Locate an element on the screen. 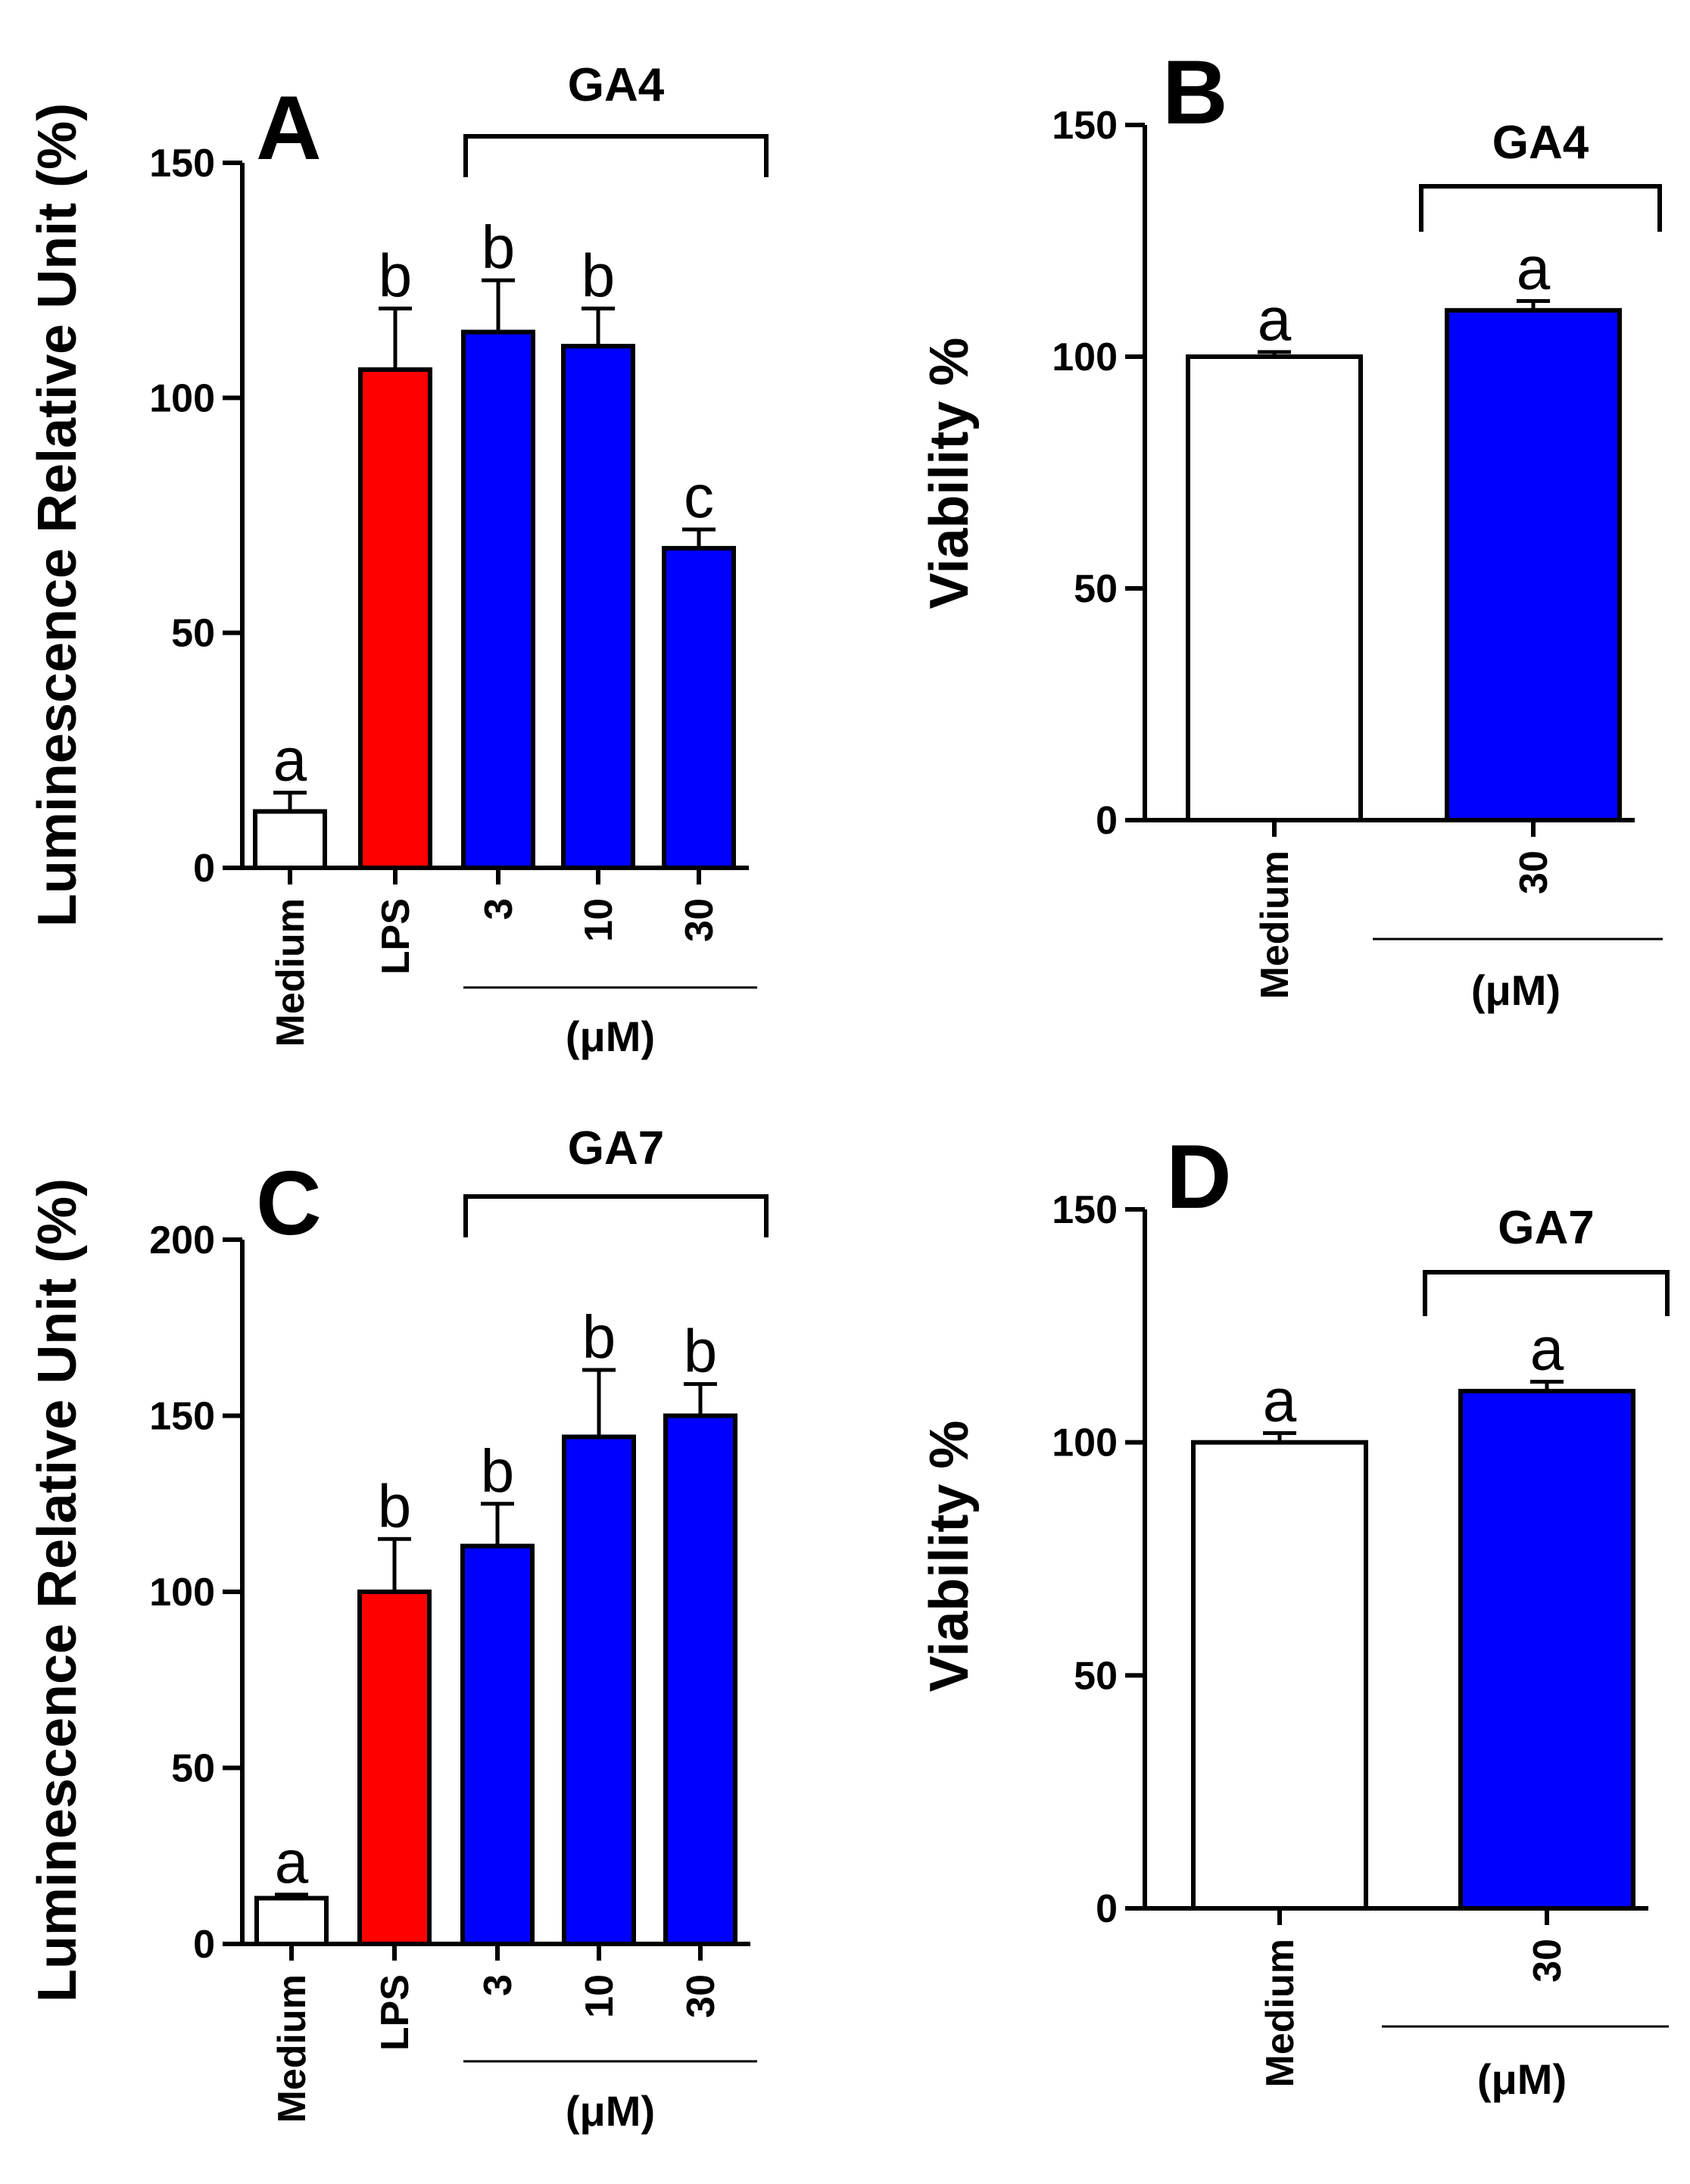 The width and height of the screenshot is (1690, 2184). panel-letter: B is located at coordinates (1195, 92).